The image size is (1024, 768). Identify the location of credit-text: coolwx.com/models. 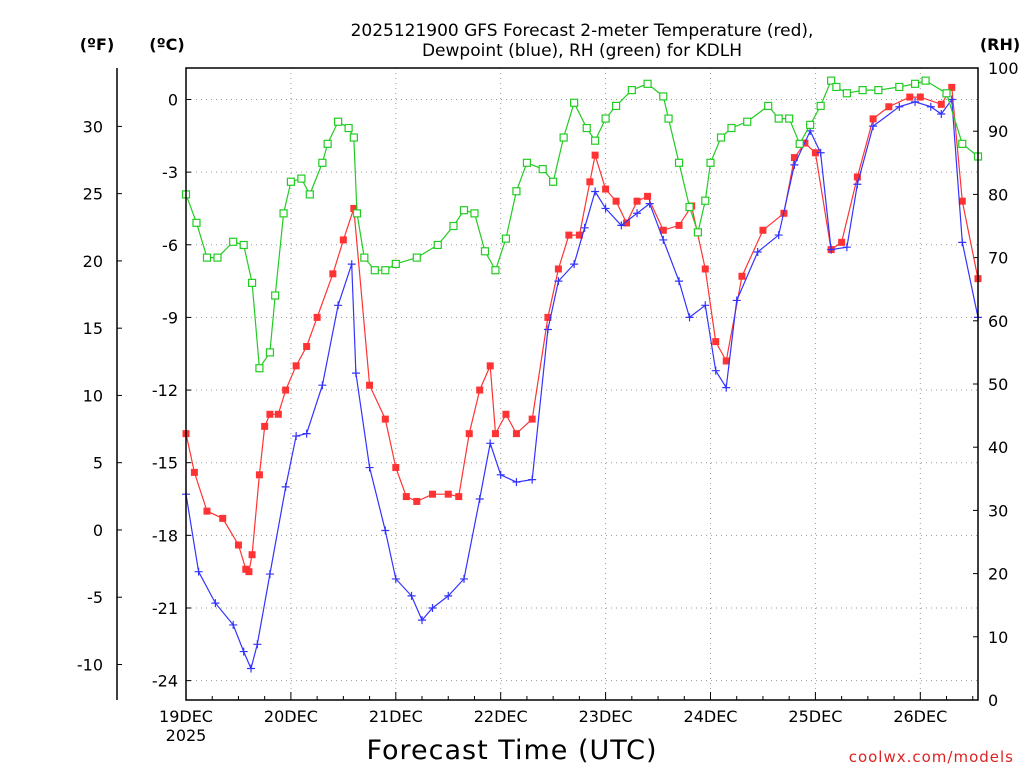
(931, 757).